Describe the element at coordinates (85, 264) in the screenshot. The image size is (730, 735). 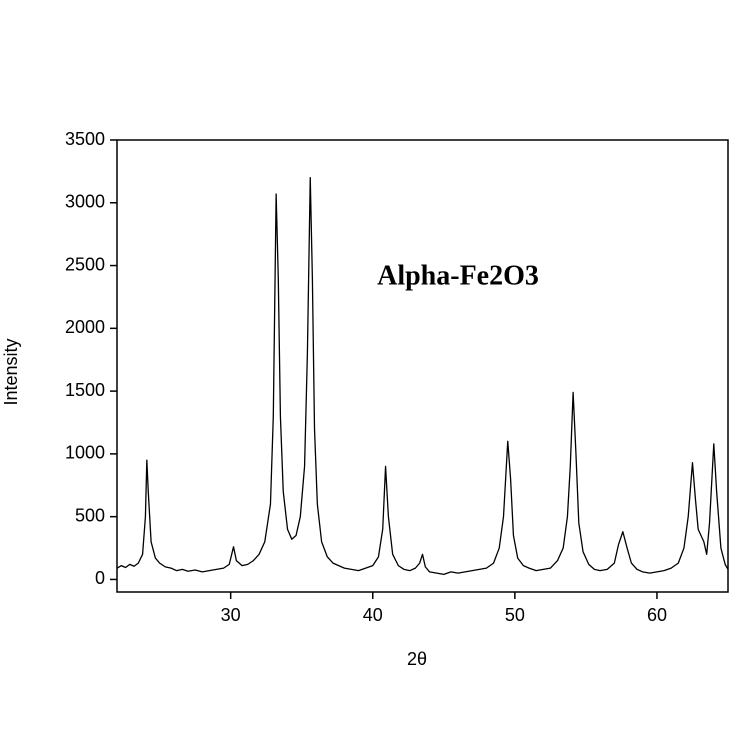
I see `y-tick-label: 2500` at that location.